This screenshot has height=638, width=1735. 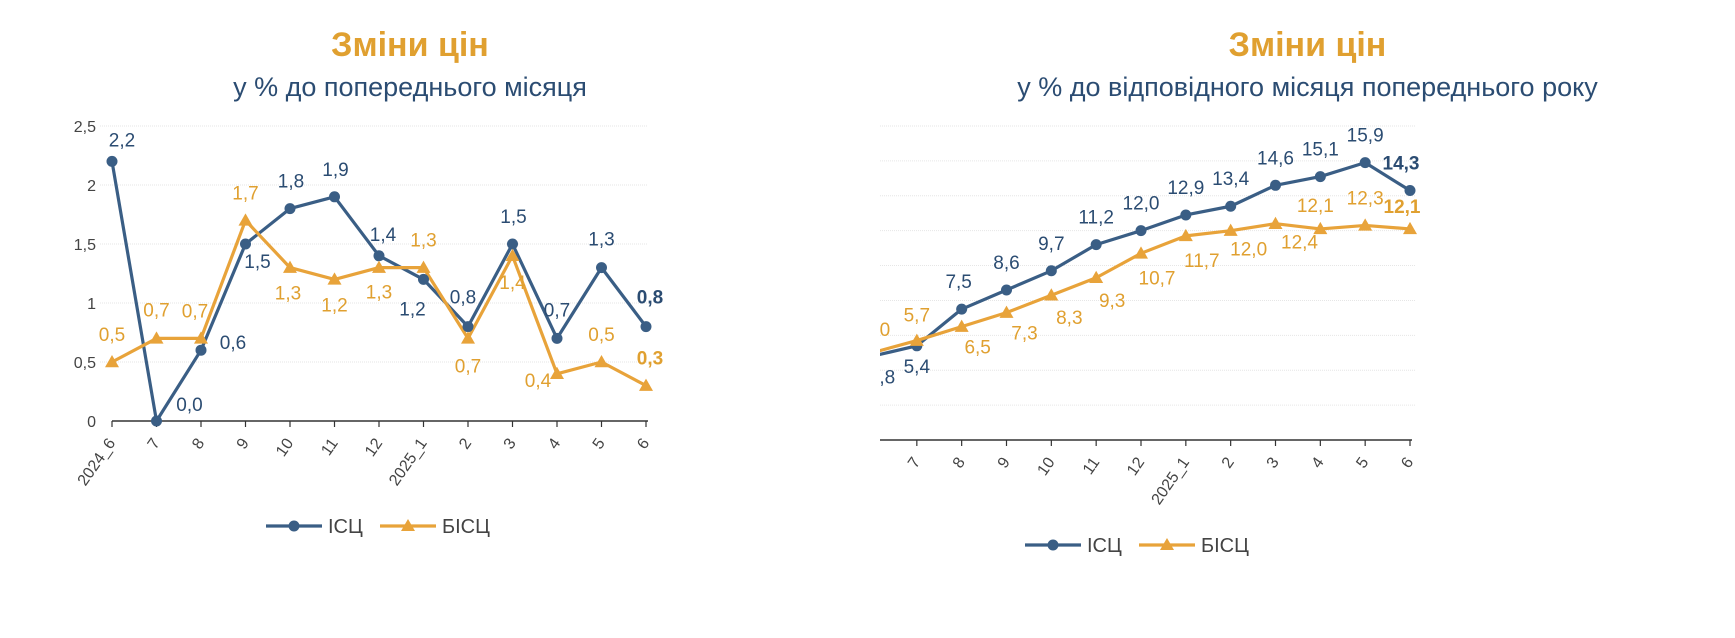 I want to click on isc-data-label: 11,2, so click(x=1096, y=218).